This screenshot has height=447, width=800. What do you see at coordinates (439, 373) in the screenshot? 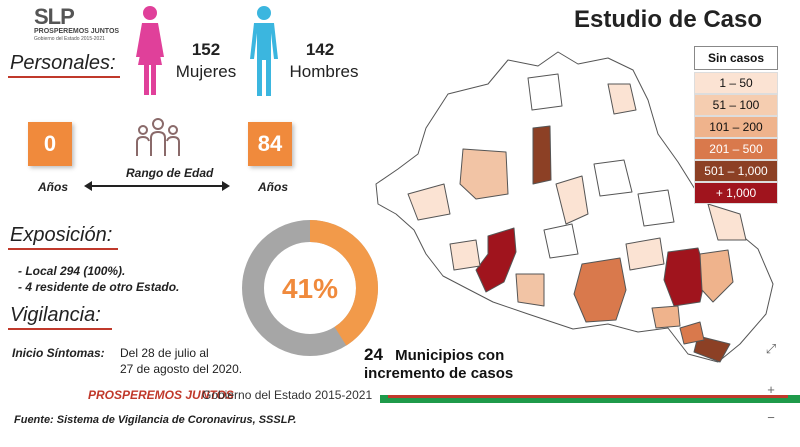
I see `municipios-line2: incremento de casos` at bounding box center [439, 373].